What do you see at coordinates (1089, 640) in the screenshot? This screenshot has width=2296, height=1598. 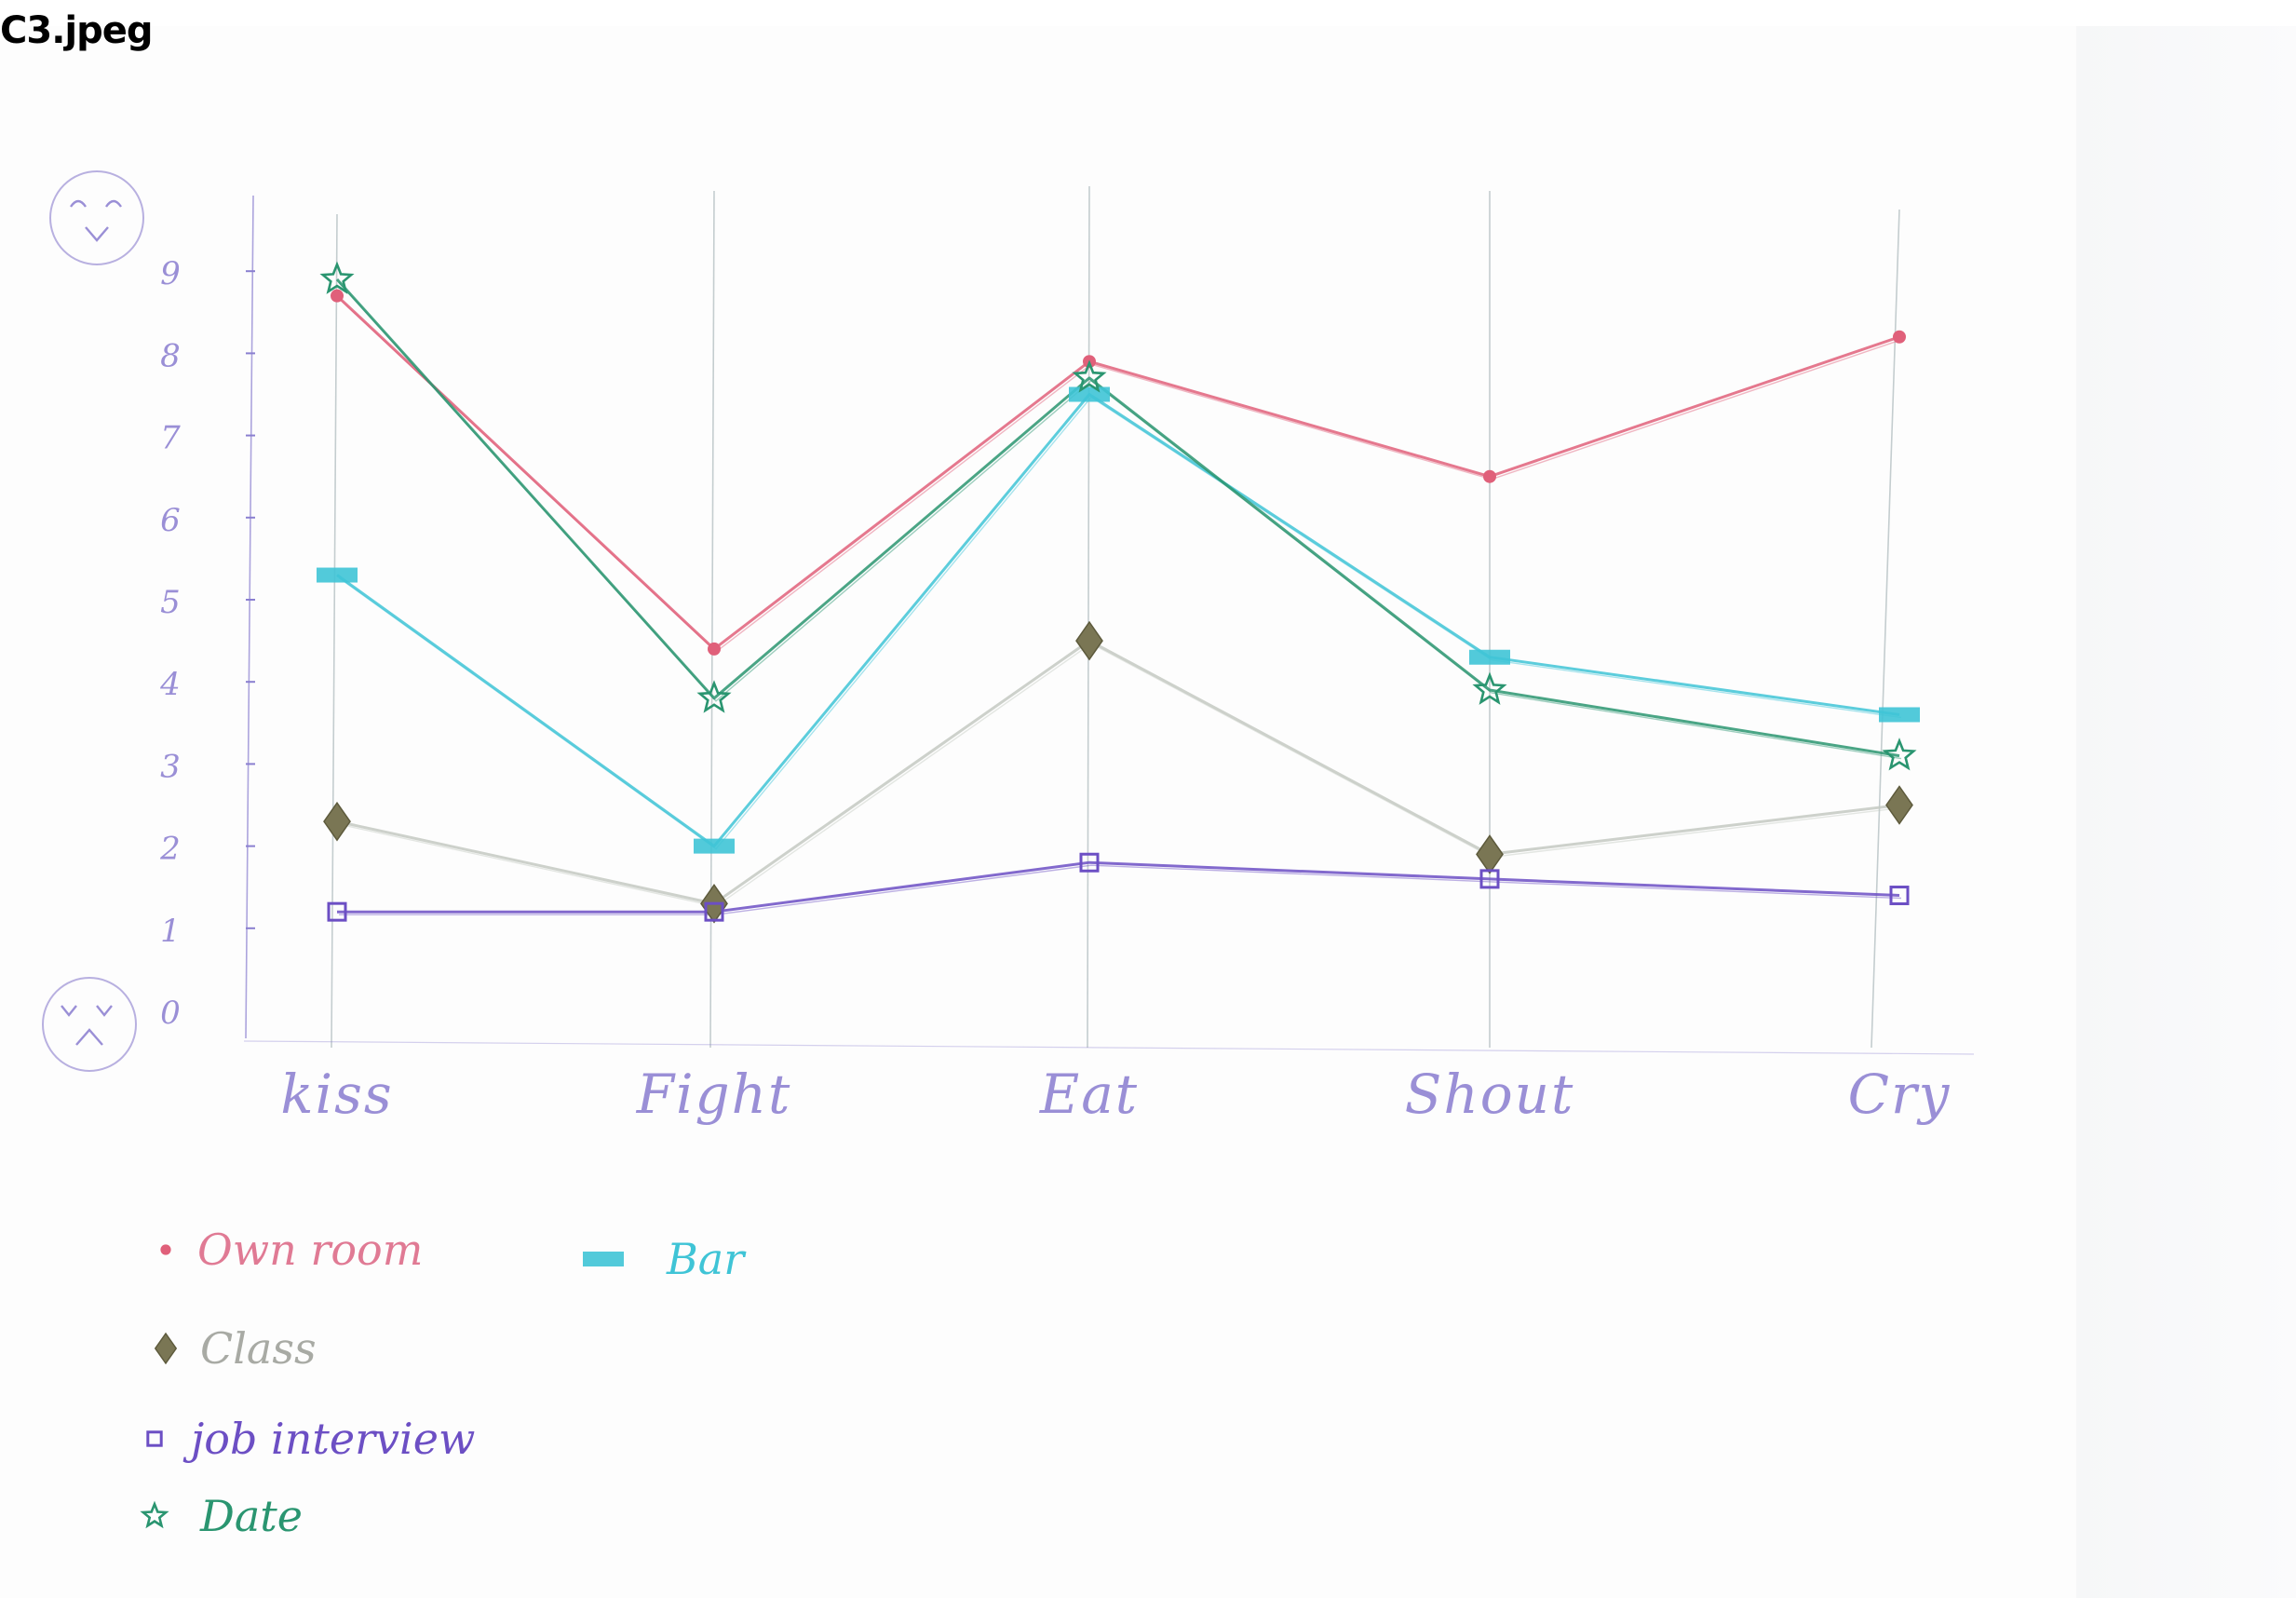 I see `marker-class-eat` at bounding box center [1089, 640].